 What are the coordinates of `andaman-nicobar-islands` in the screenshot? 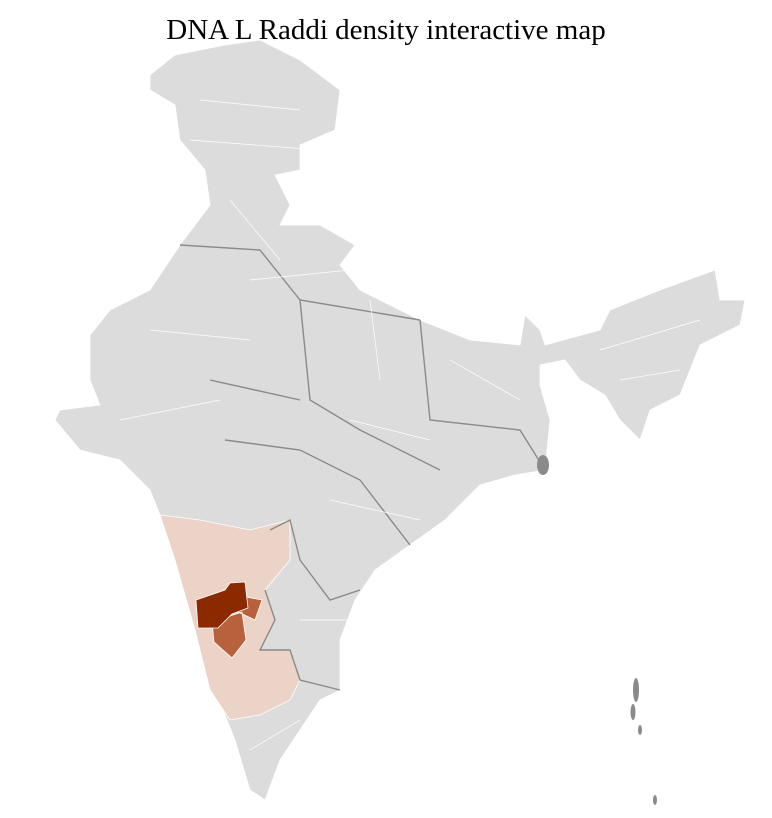 It's located at (644, 741).